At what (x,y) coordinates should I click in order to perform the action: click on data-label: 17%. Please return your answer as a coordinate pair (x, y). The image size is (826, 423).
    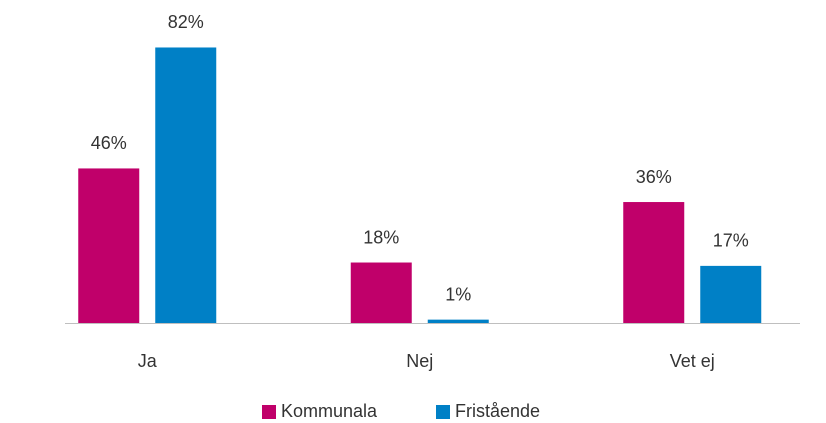
    Looking at the image, I should click on (731, 241).